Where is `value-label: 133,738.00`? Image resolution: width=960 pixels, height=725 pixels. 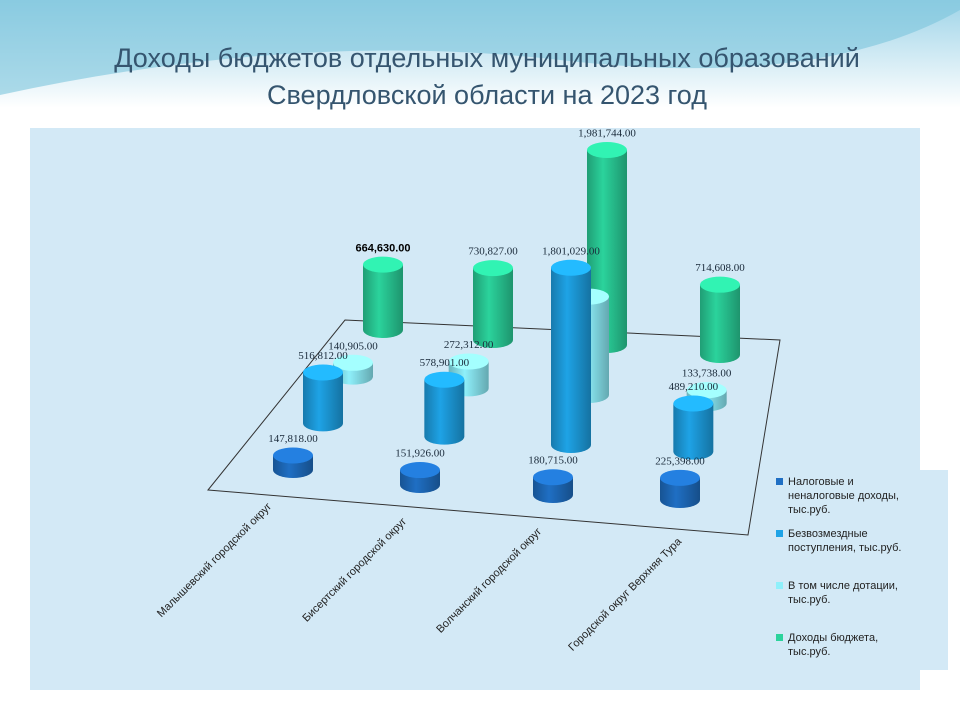
value-label: 133,738.00 is located at coordinates (707, 374).